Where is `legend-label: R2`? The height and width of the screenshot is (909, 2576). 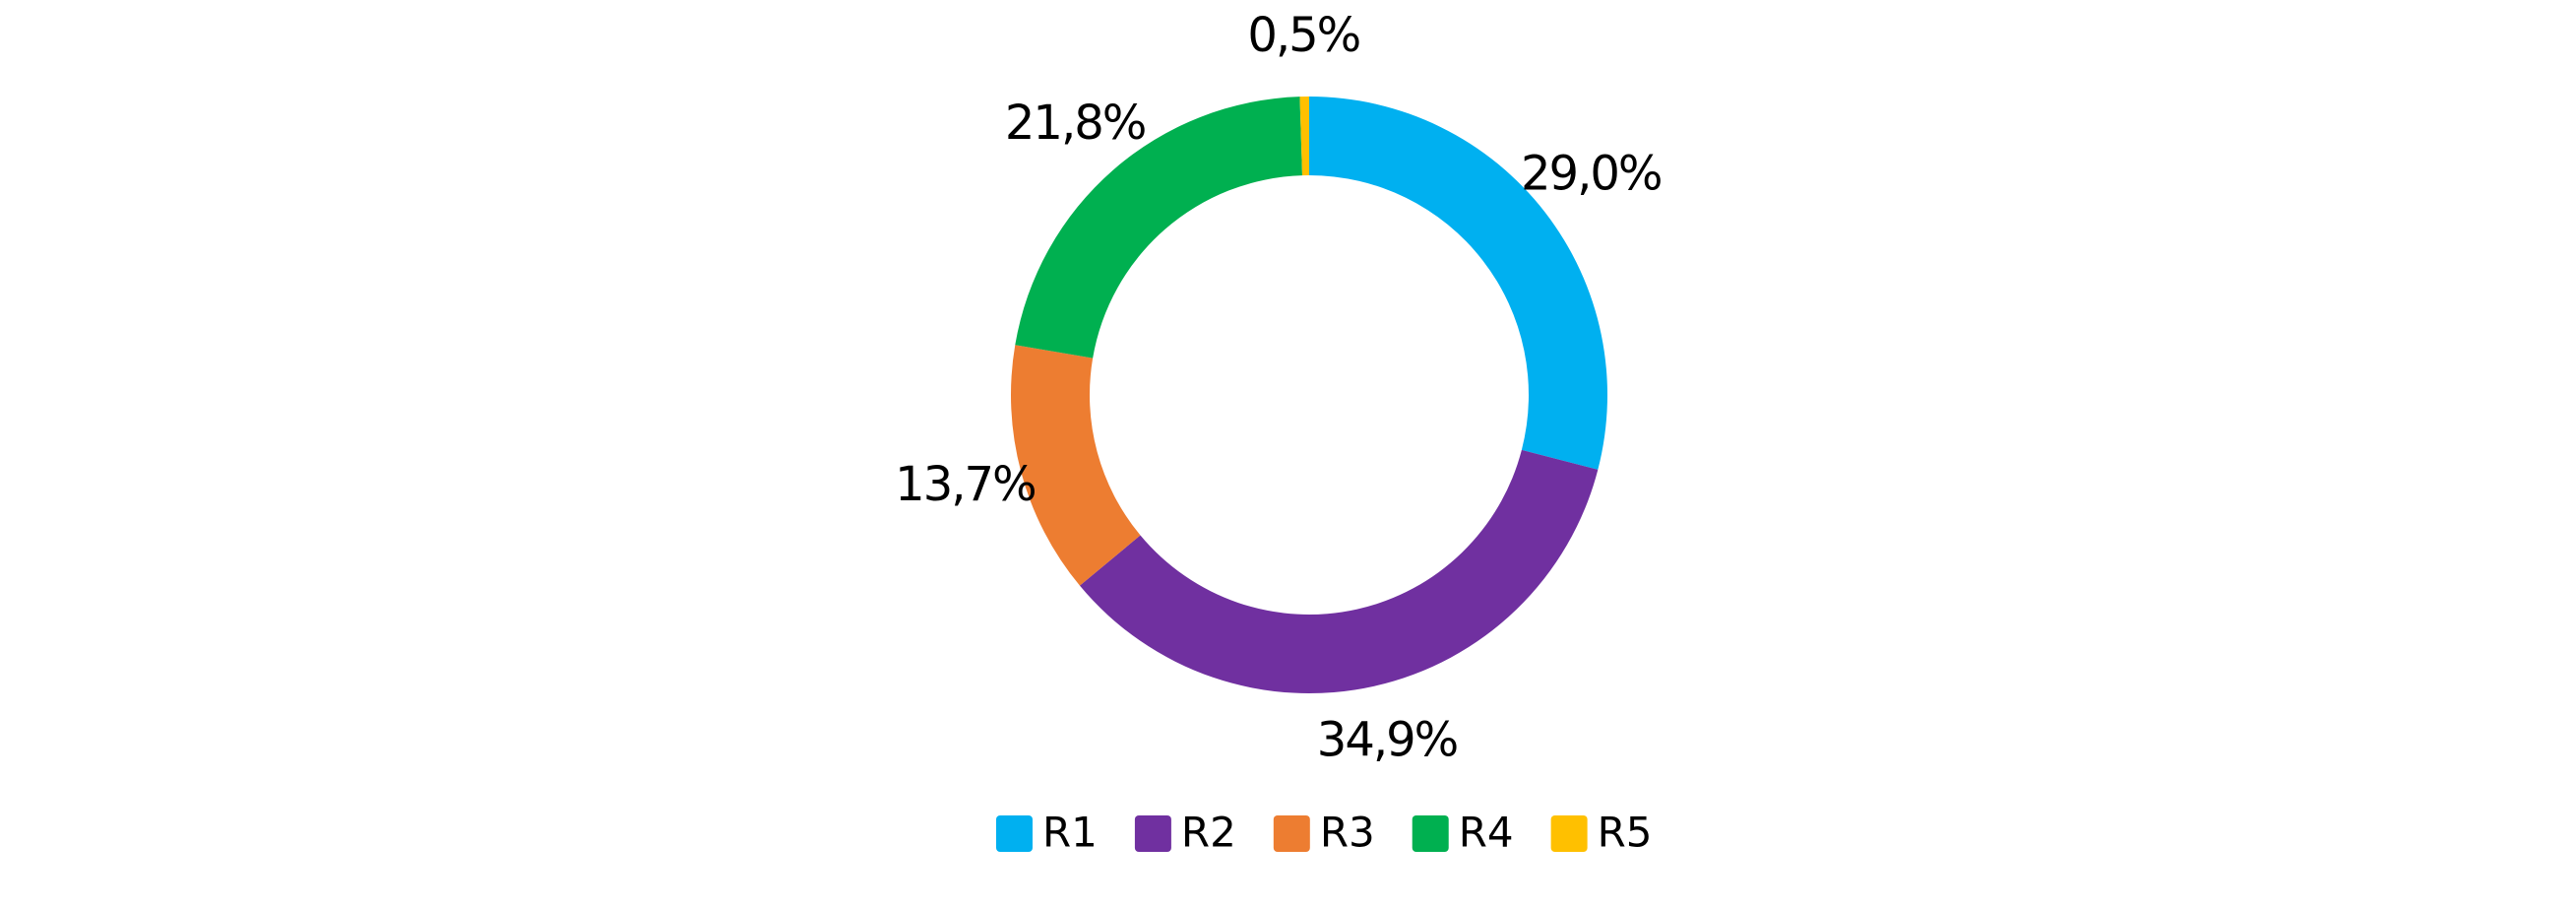 legend-label: R2 is located at coordinates (1209, 833).